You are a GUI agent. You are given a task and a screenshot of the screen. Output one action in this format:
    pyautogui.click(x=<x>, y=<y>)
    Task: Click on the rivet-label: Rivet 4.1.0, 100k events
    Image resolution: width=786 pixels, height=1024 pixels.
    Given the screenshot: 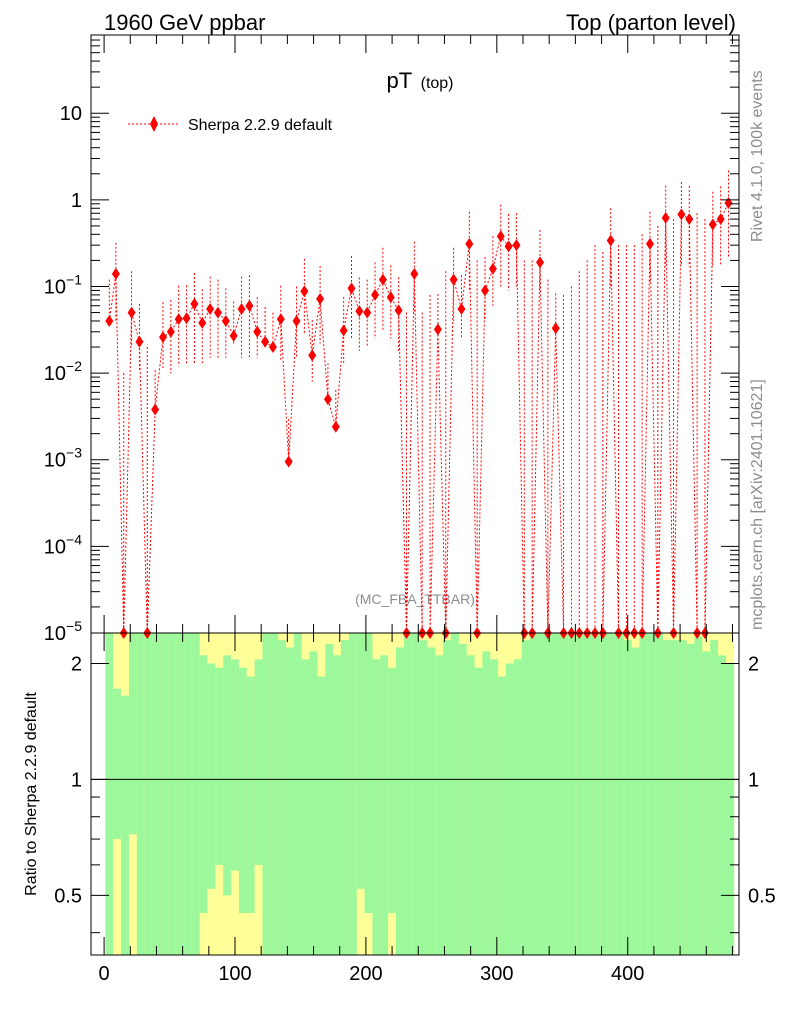 What is the action you would take?
    pyautogui.click(x=757, y=156)
    